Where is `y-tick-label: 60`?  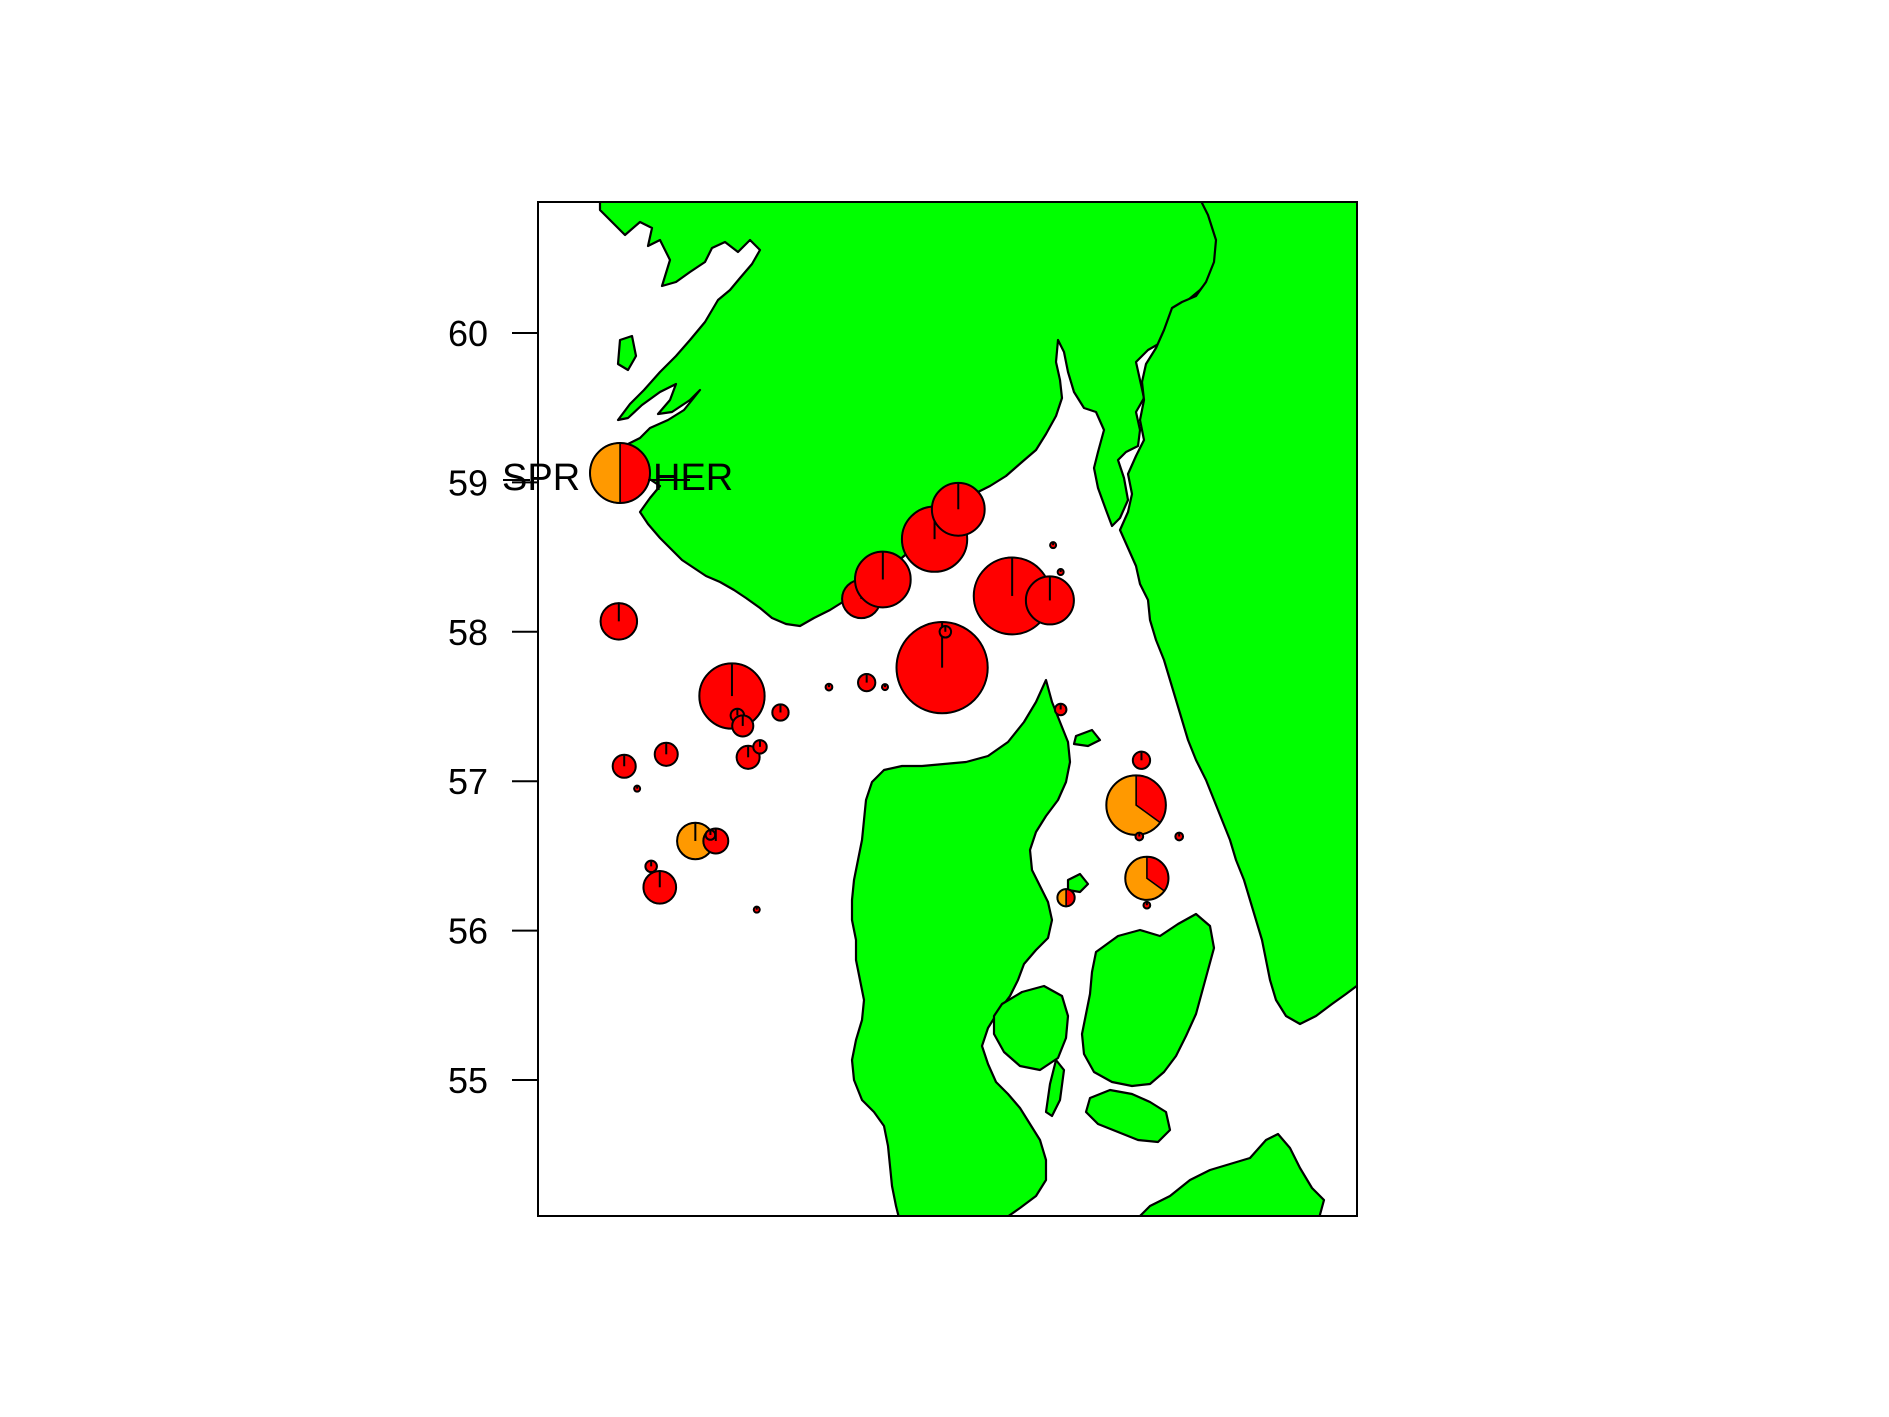
y-tick-label: 60 is located at coordinates (468, 333).